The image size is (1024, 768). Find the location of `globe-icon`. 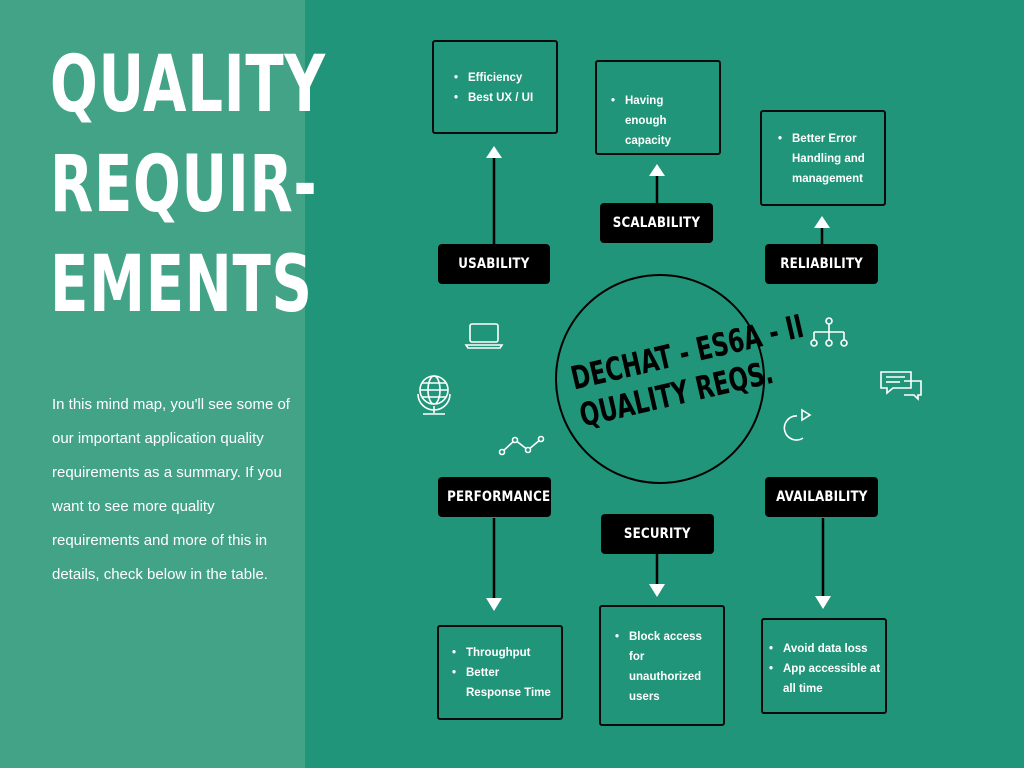

globe-icon is located at coordinates (434, 395).